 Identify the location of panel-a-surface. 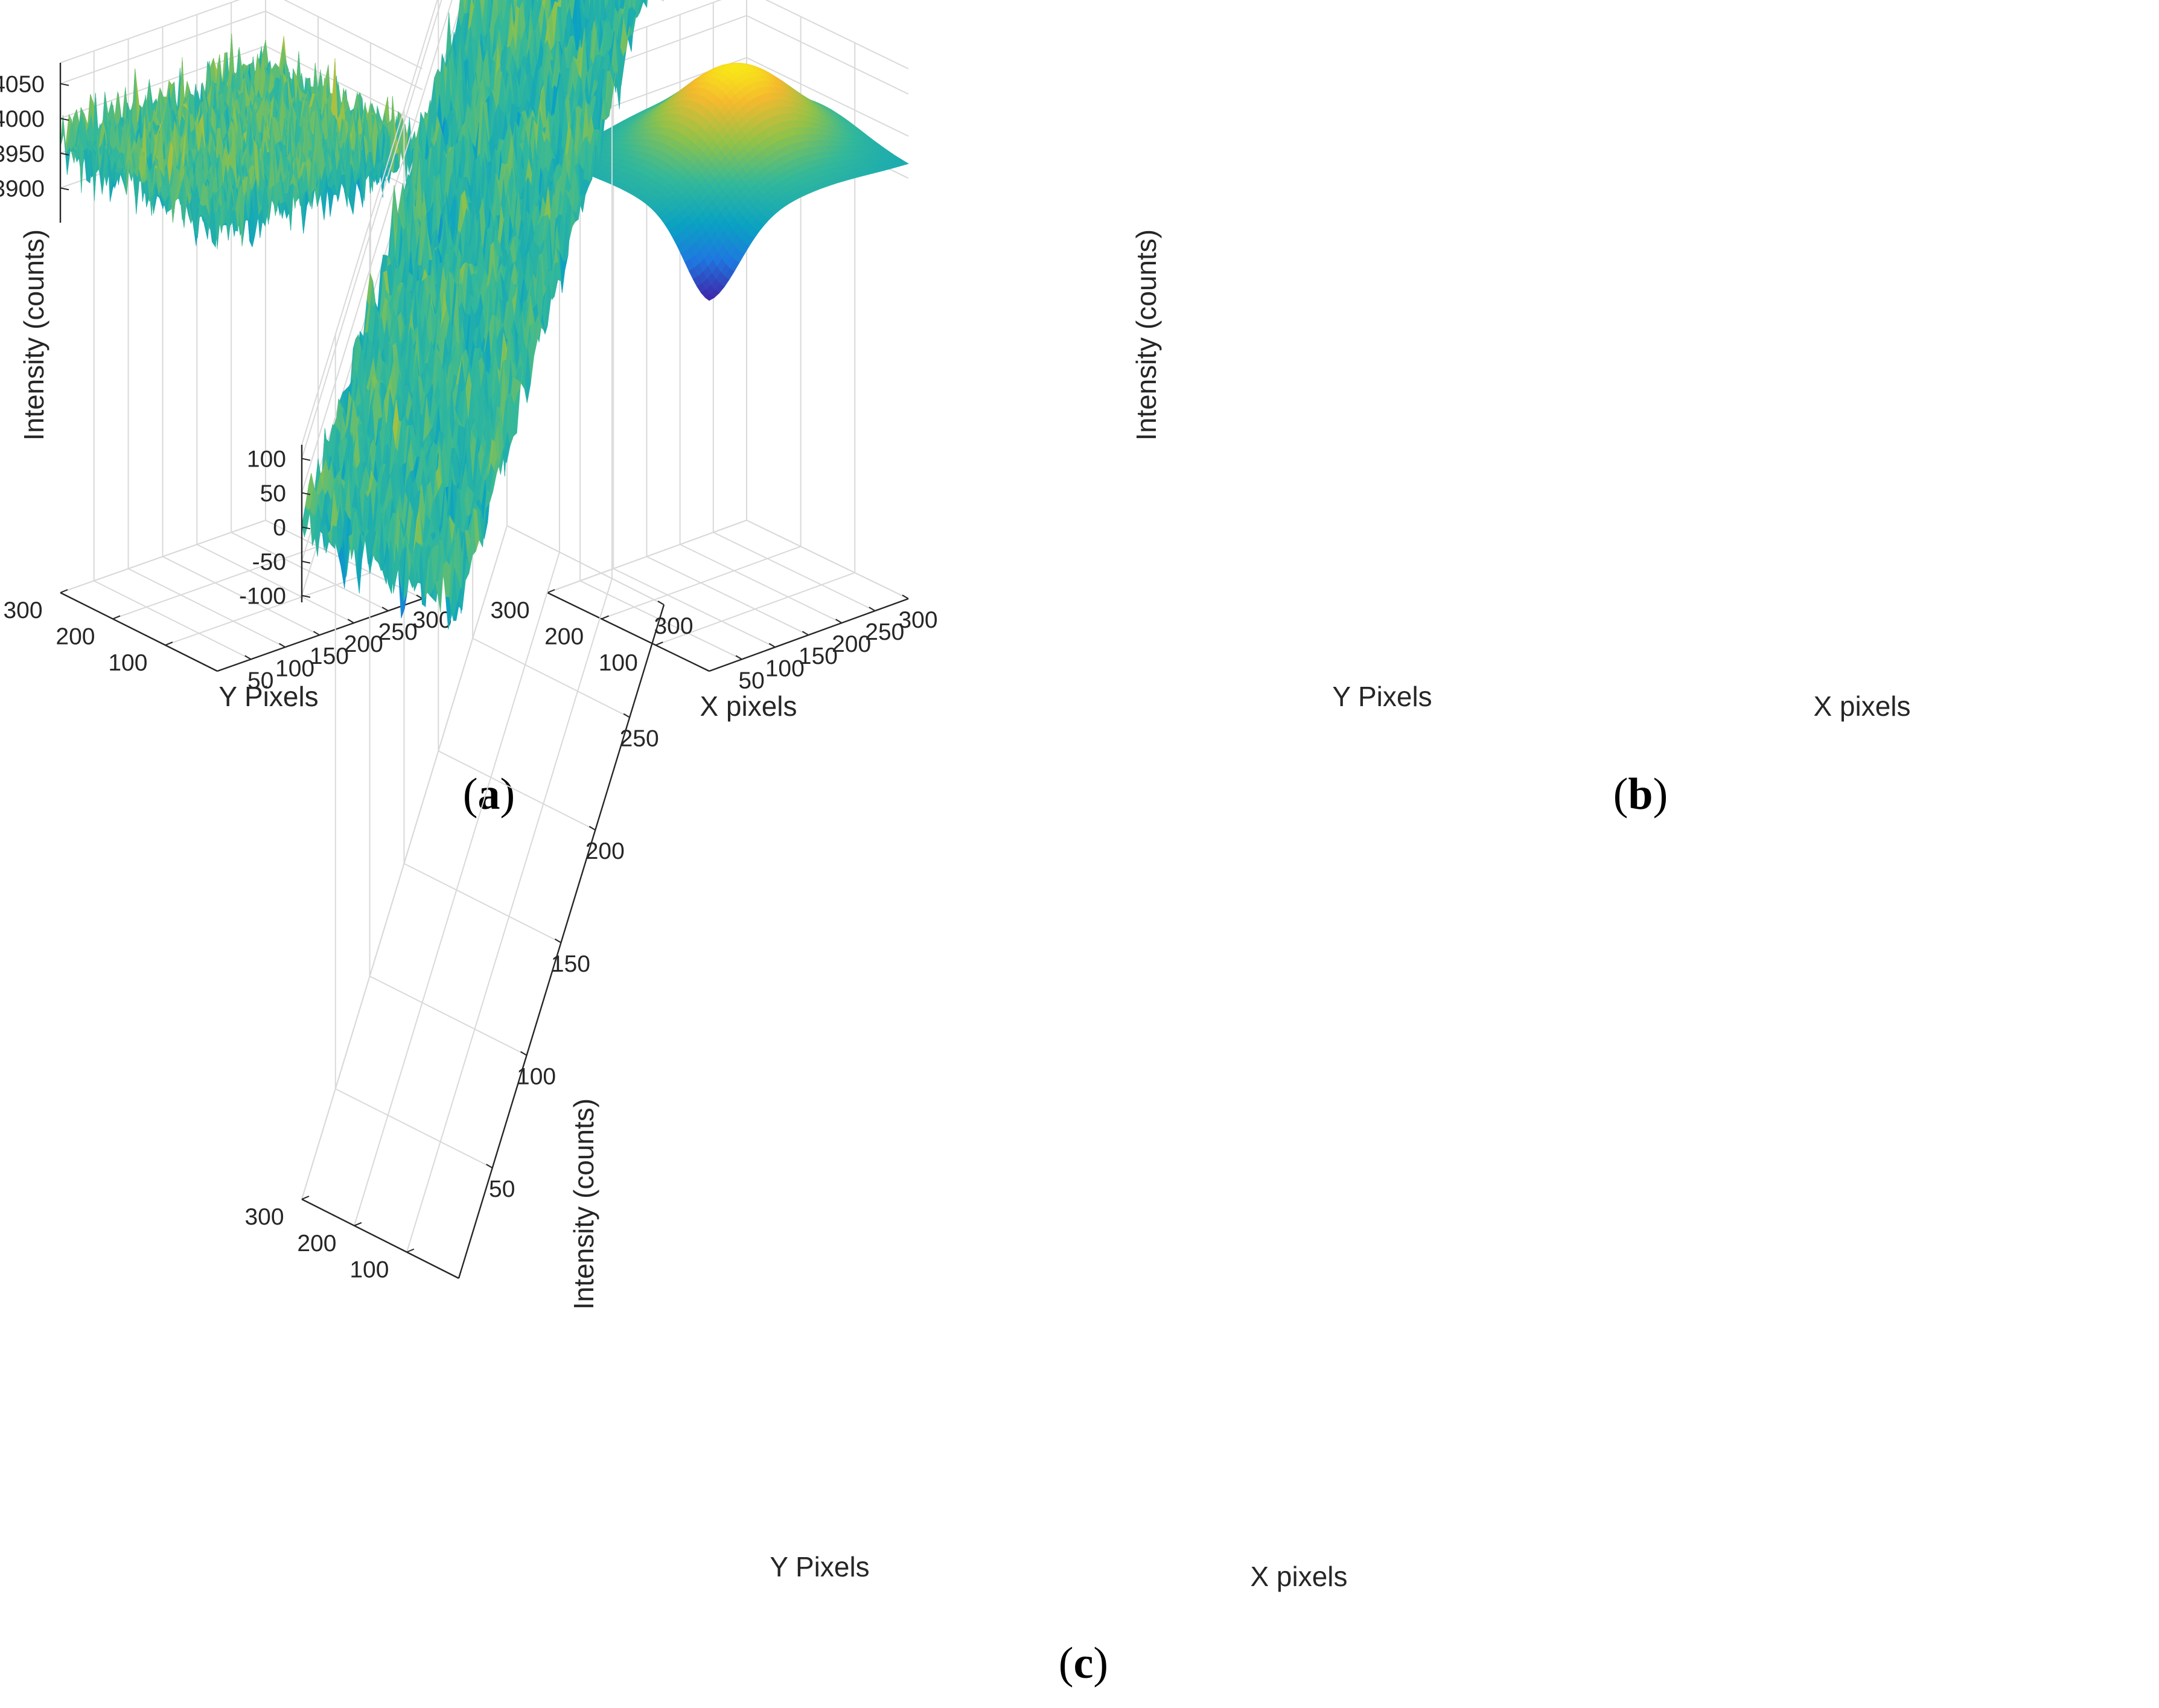
(241, 141).